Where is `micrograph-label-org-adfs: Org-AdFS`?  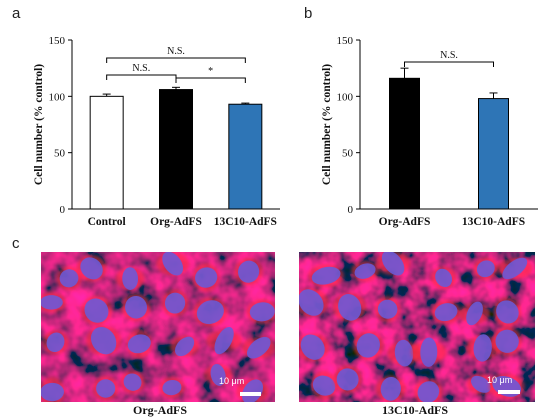 micrograph-label-org-adfs: Org-AdFS is located at coordinates (160, 410).